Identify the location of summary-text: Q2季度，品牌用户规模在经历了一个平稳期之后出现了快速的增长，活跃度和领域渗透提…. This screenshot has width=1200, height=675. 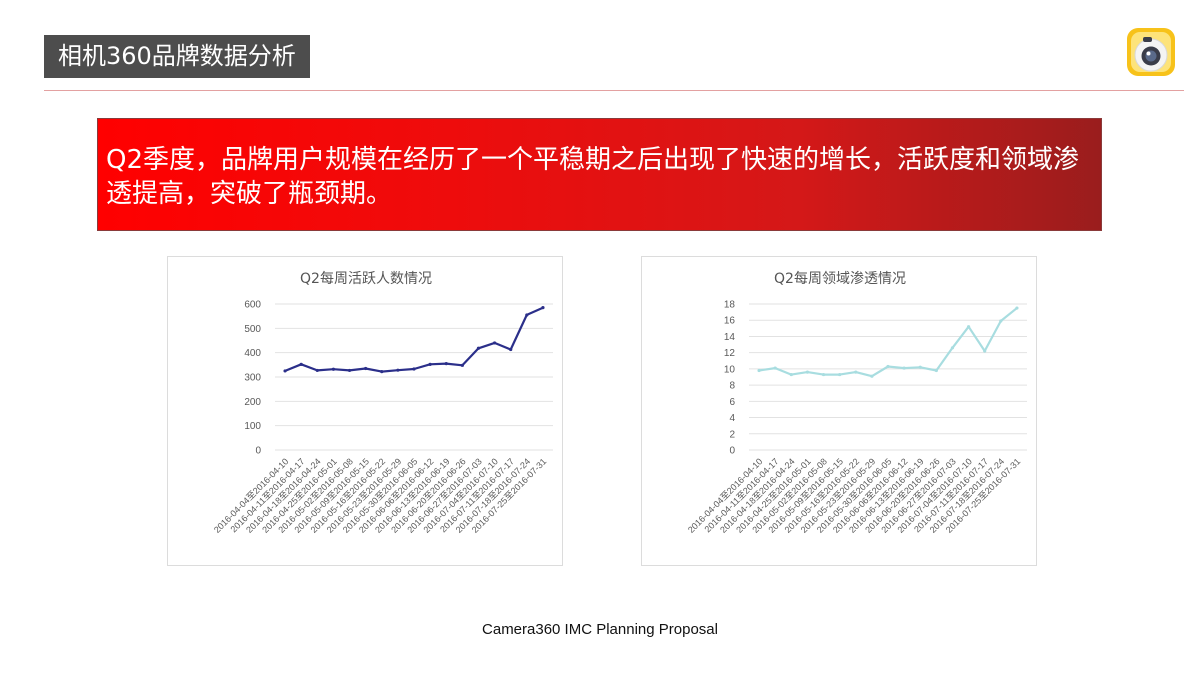
(593, 177).